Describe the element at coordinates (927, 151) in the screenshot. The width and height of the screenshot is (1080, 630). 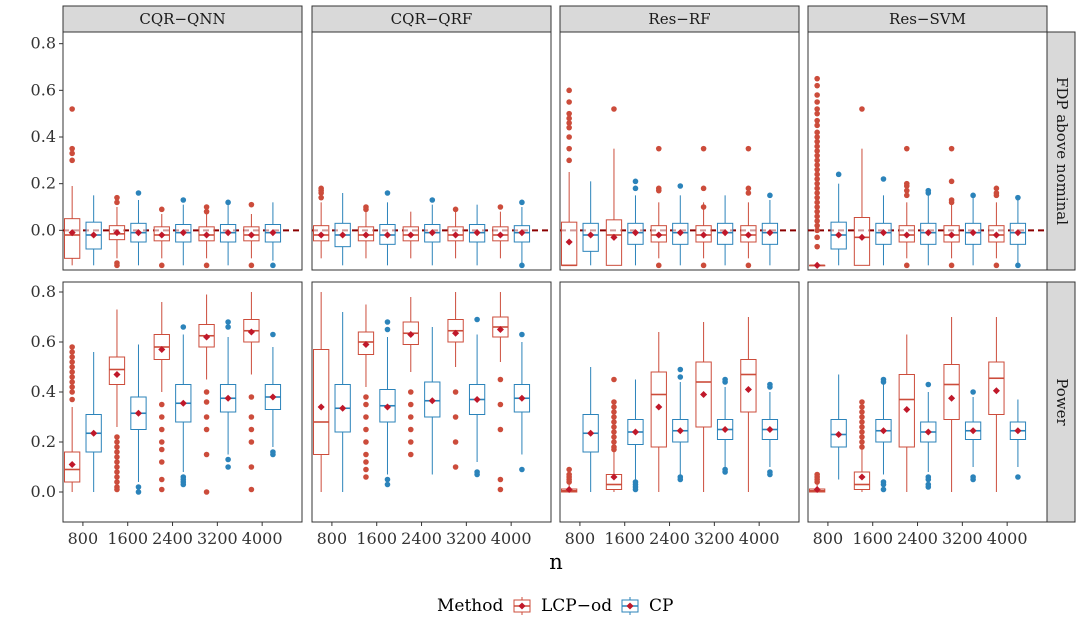
I see `panel-fdp-above-nominal-res-svm` at that location.